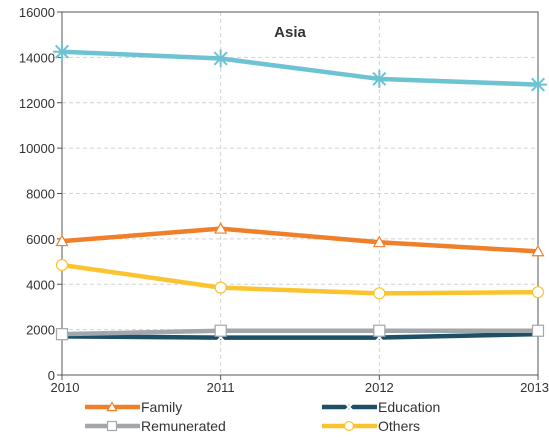  Describe the element at coordinates (534, 387) in the screenshot. I see `x-tick-label: 2013` at that location.